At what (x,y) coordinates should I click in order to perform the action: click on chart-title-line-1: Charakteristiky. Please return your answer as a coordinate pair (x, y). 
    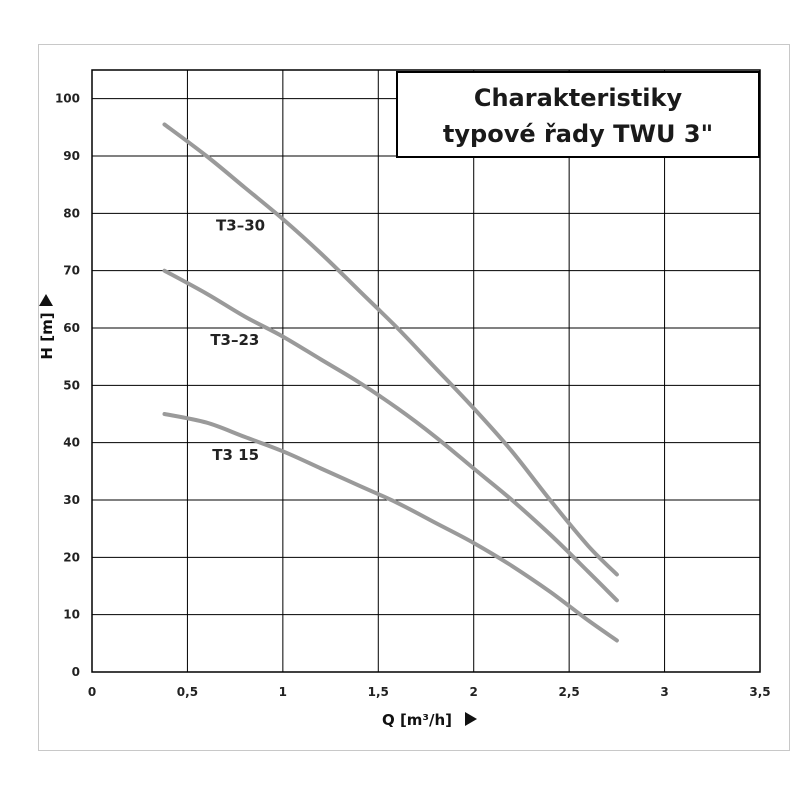
    Looking at the image, I should click on (578, 98).